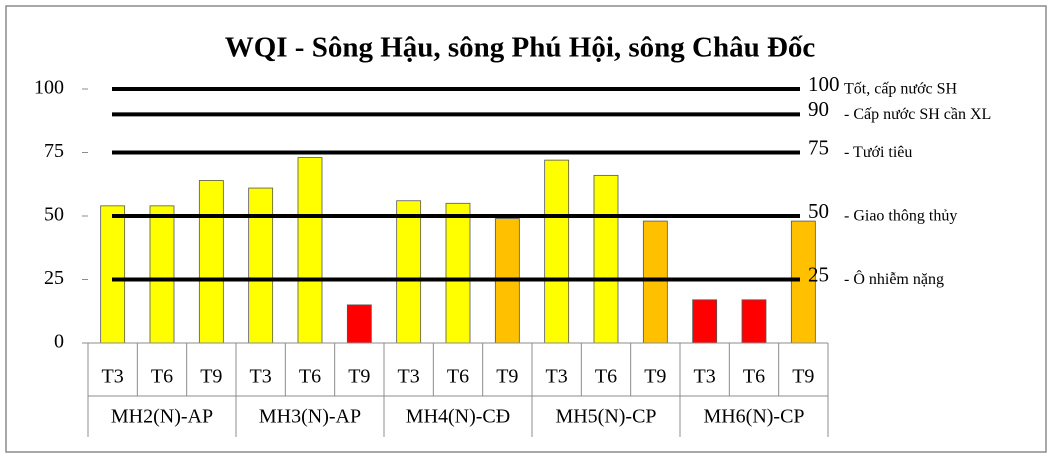  What do you see at coordinates (894, 278) in the screenshot?
I see `reference-label: - Ô nhiễm nặng` at bounding box center [894, 278].